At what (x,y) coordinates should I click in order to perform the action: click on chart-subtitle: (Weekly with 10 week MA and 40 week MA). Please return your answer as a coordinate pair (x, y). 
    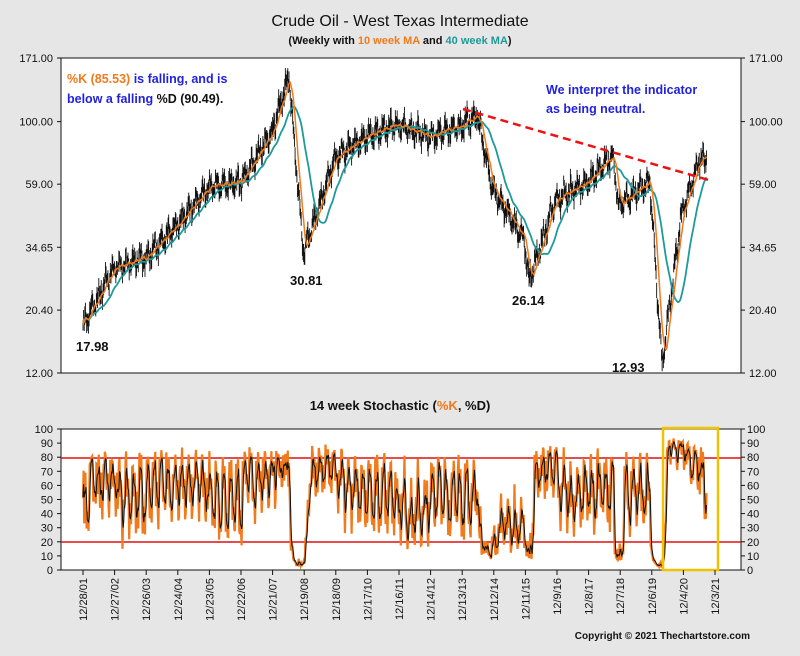
    Looking at the image, I should click on (400, 41).